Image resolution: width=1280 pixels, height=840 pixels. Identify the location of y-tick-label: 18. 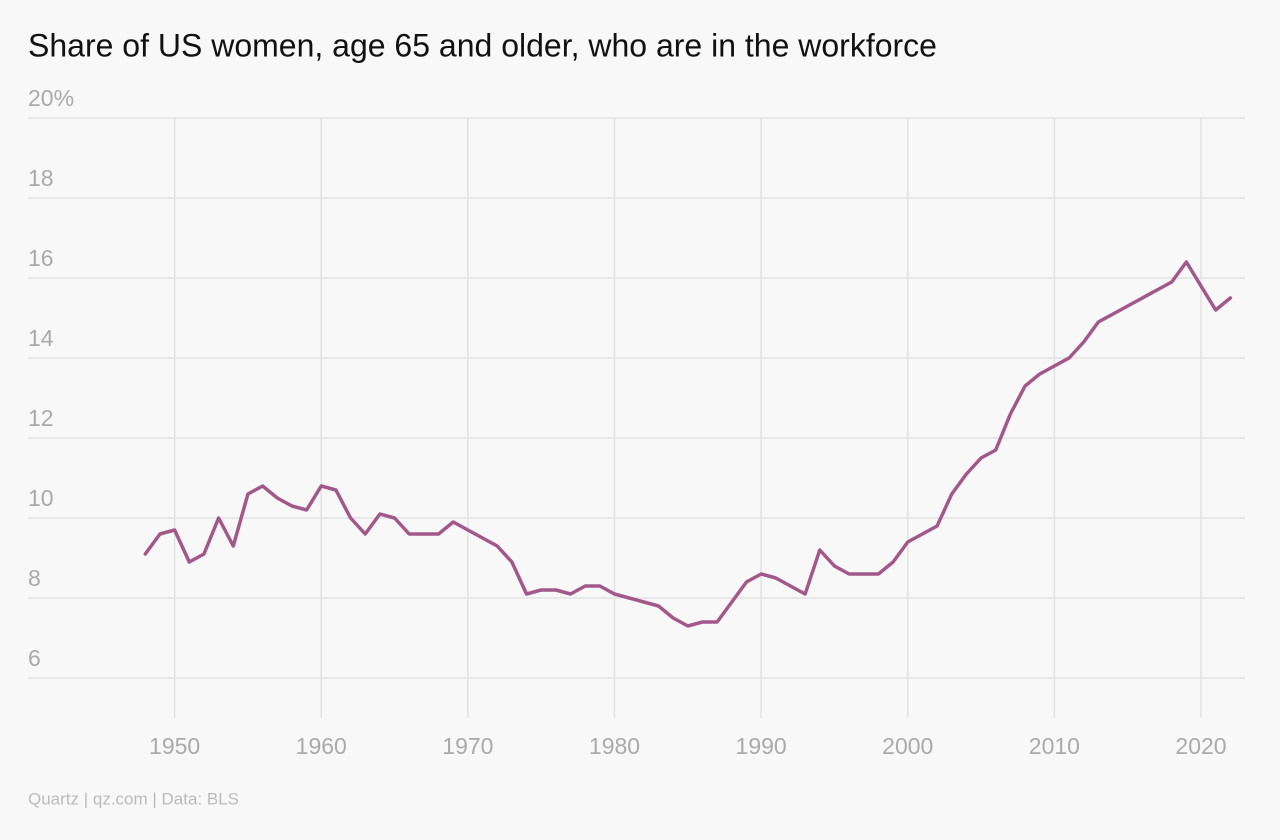
(41, 178).